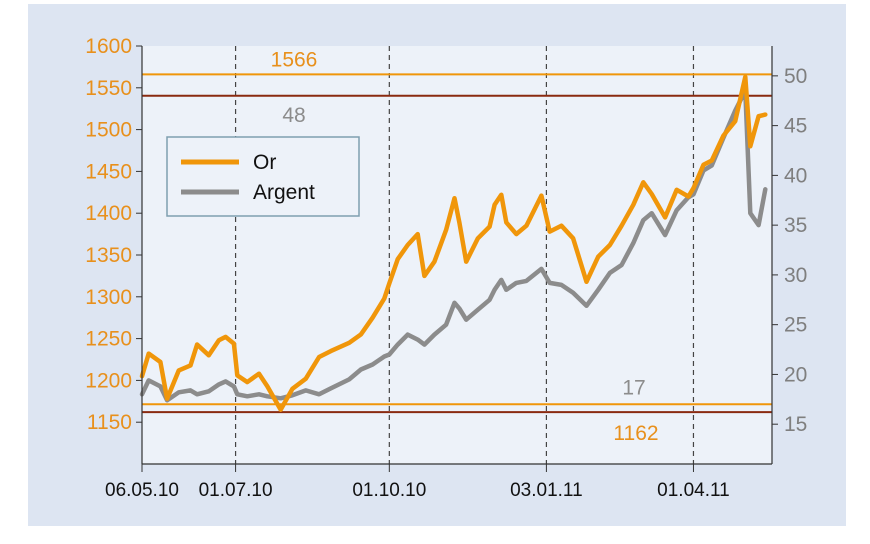 Image resolution: width=870 pixels, height=544 pixels. I want to click on annotation-high-argent: 48, so click(293, 115).